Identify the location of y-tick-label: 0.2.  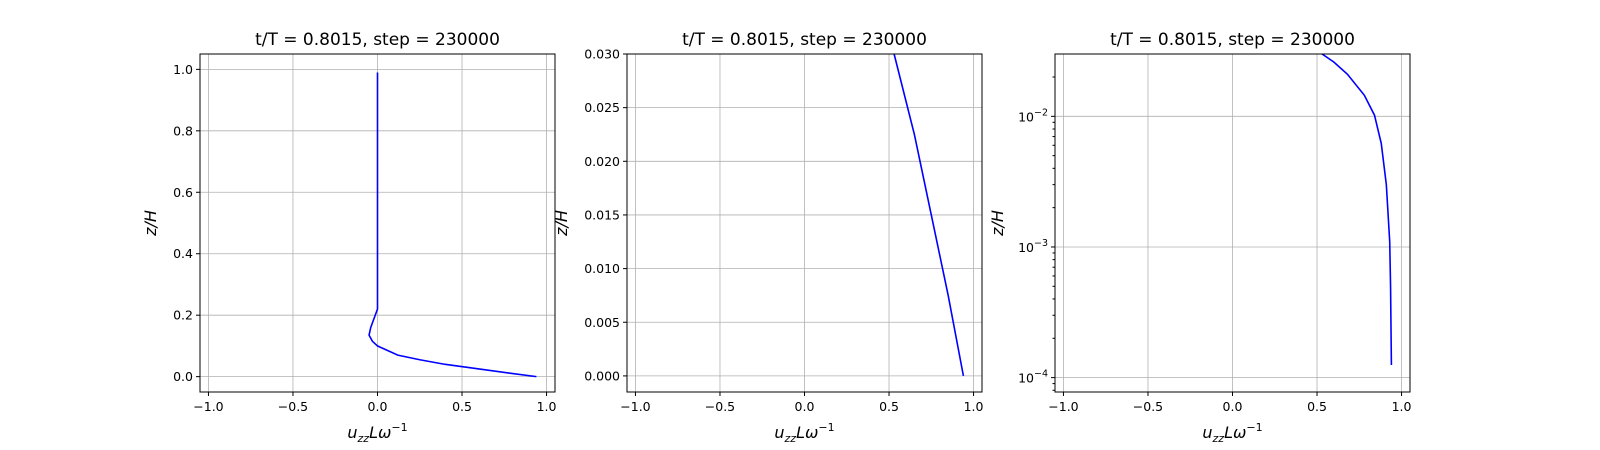
(183, 315).